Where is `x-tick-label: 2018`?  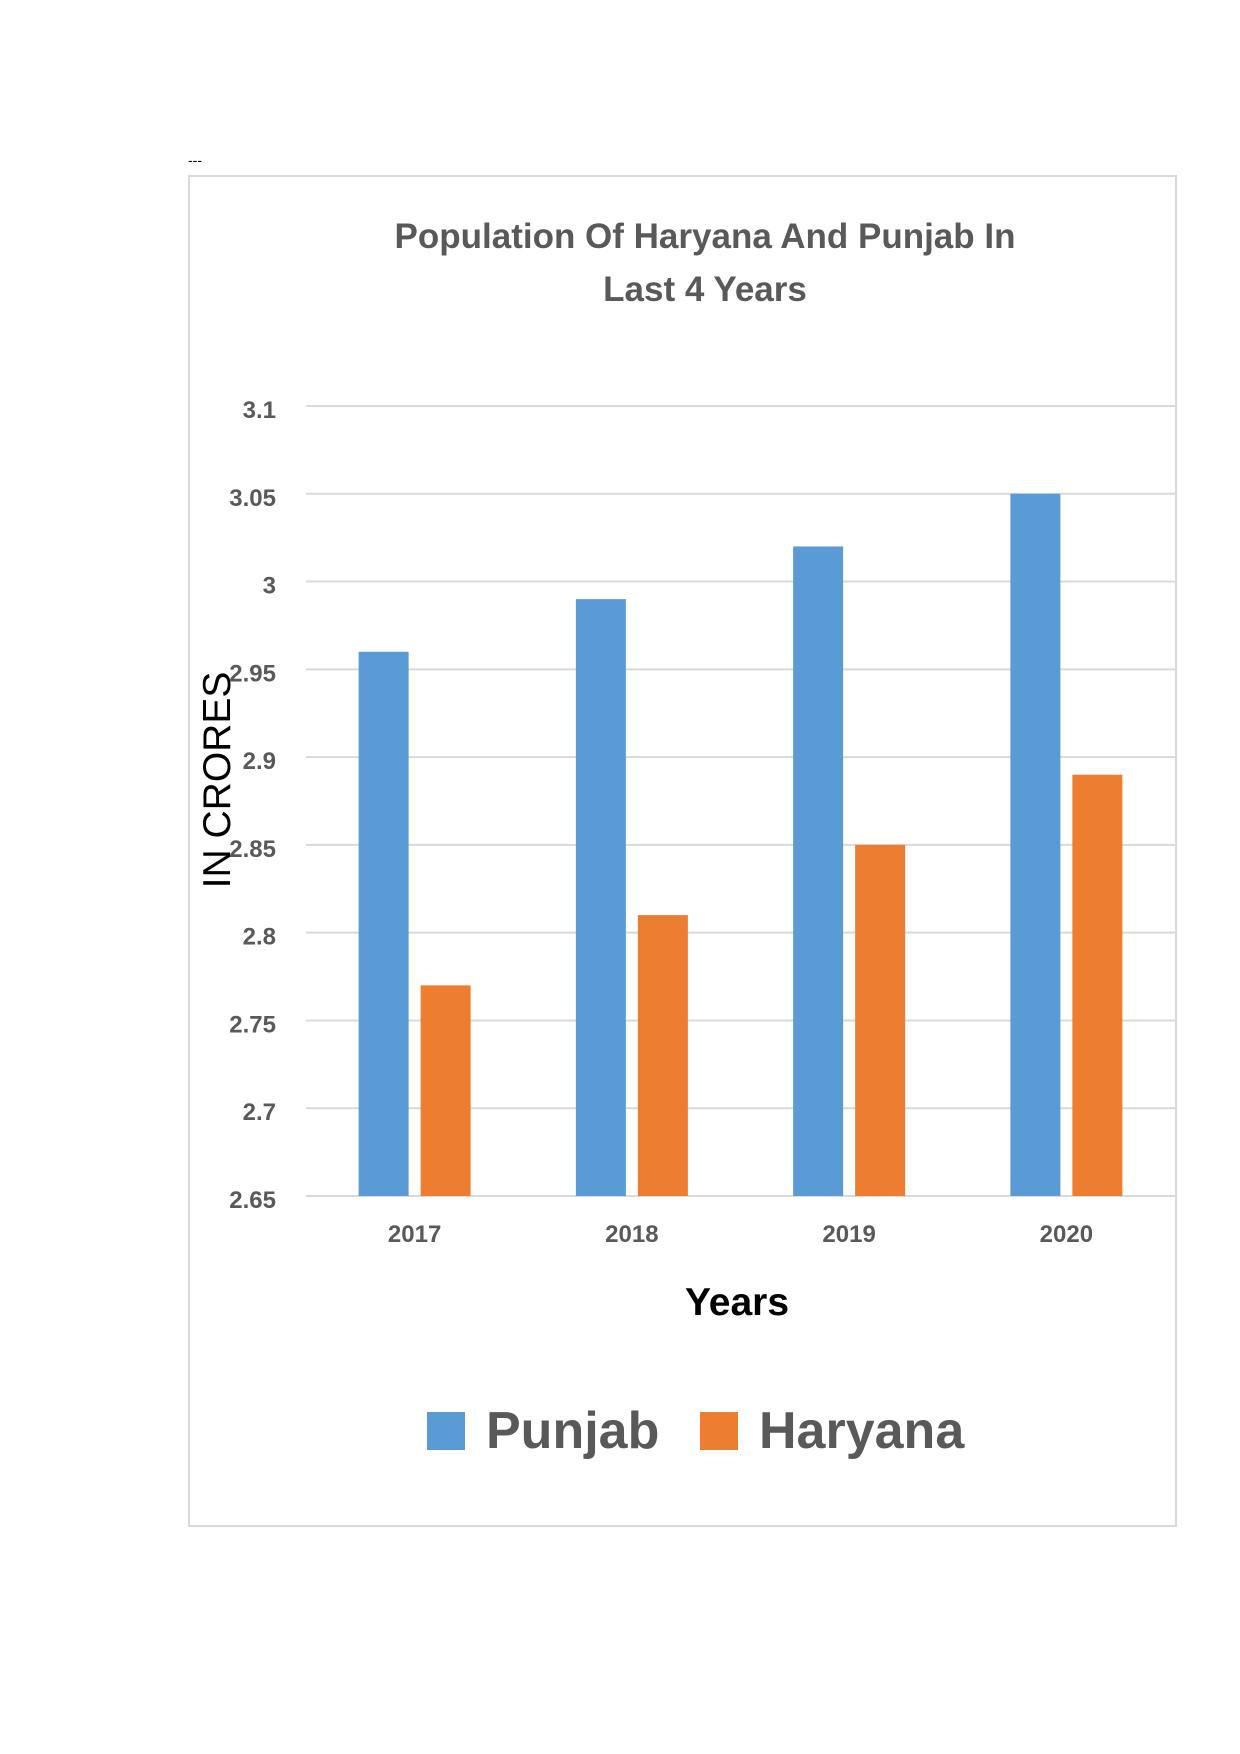 x-tick-label: 2018 is located at coordinates (631, 1234).